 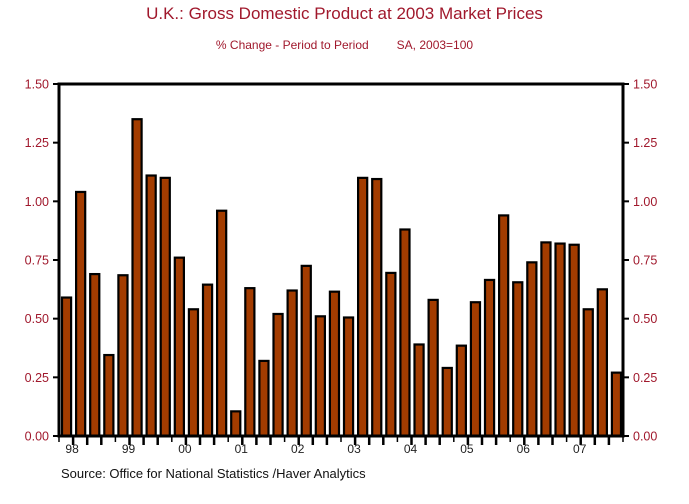 I want to click on x-axis: 98 99 00 01 02 03 04 05 06 07, so click(x=341, y=446).